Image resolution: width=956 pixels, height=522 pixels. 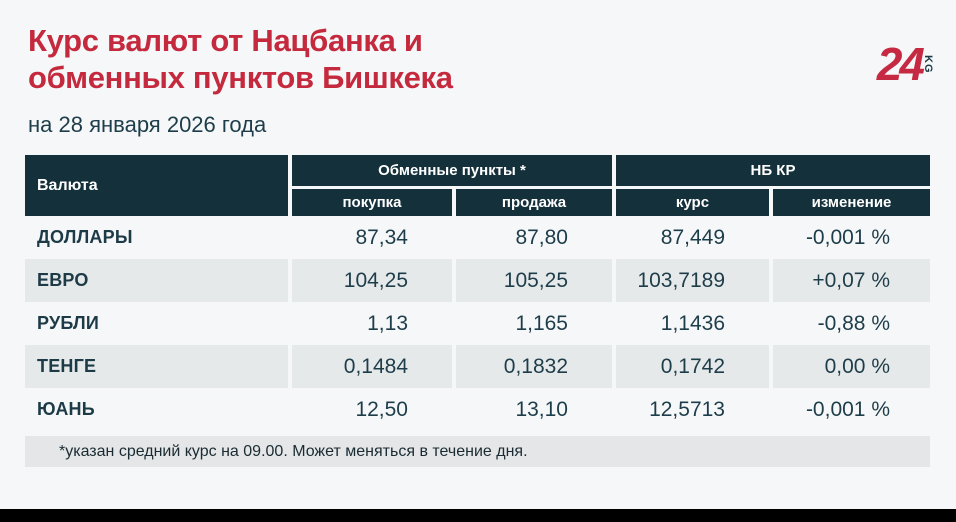 I want to click on buy-value: 87,34, so click(x=381, y=237).